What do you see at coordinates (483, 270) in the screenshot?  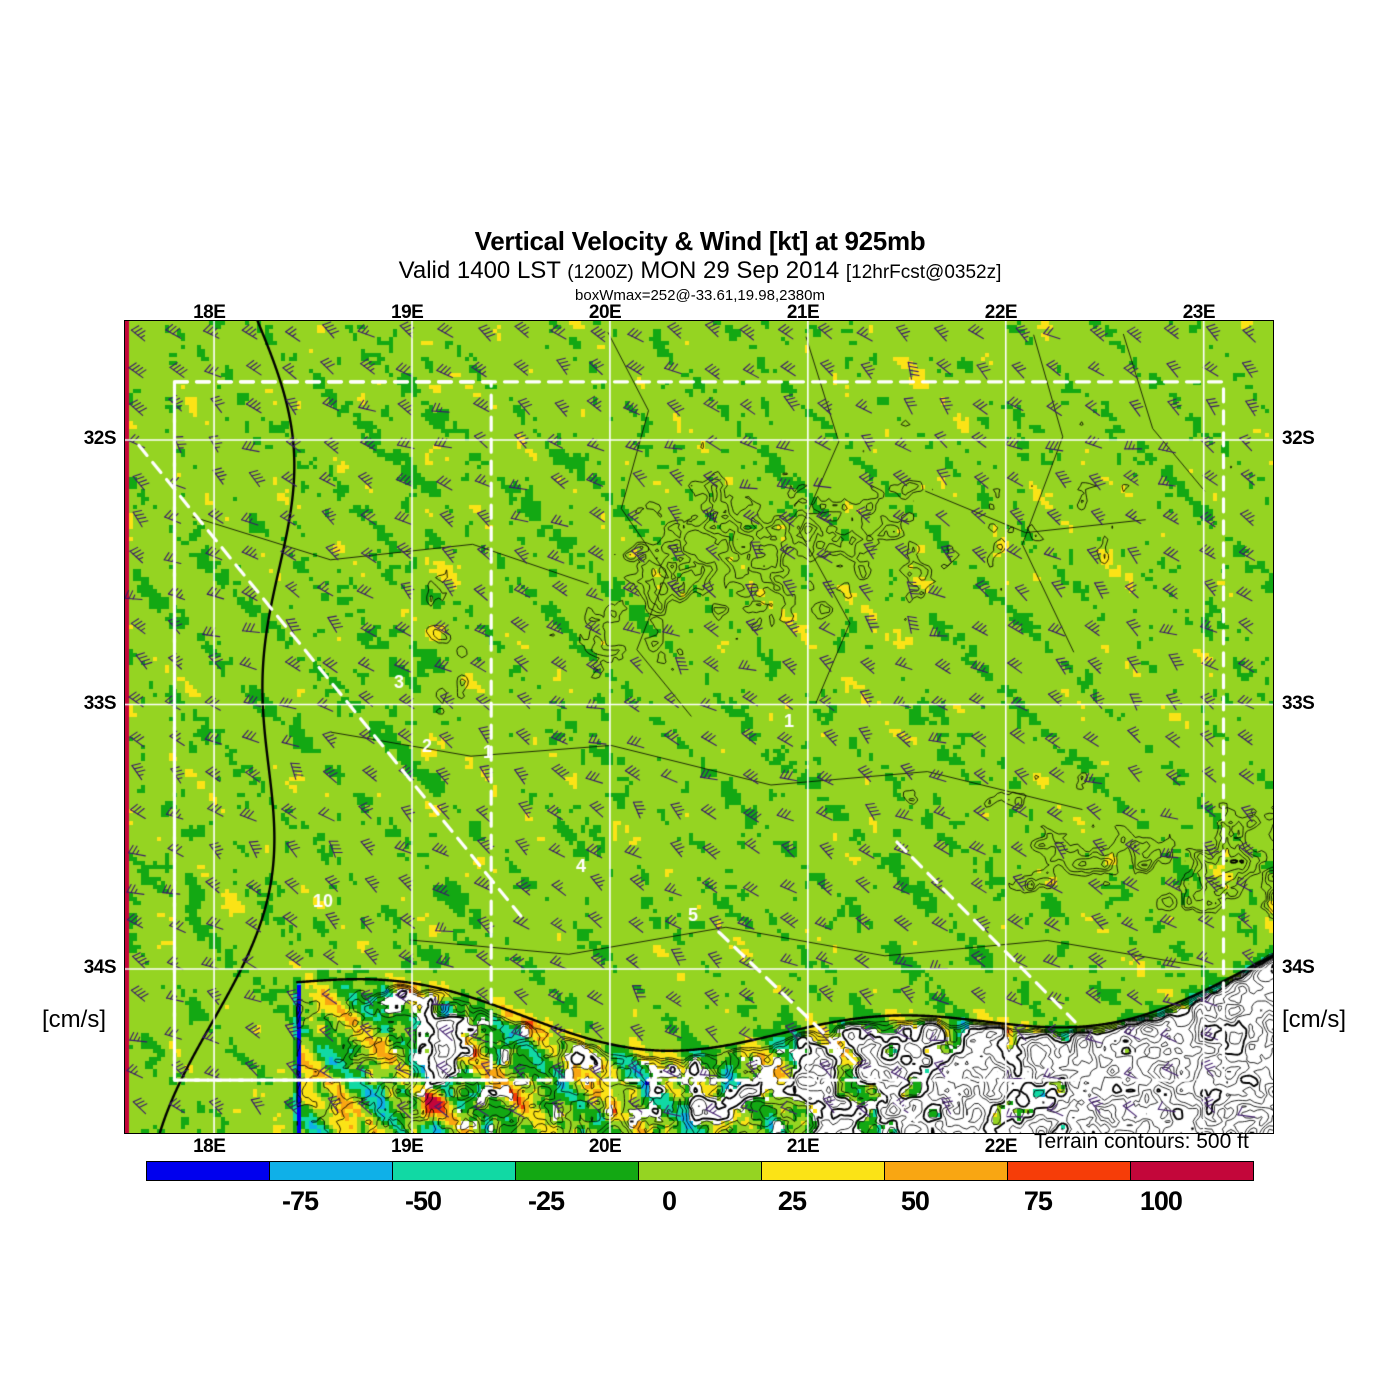 I see `valid-prefix: Valid 1400 LST` at bounding box center [483, 270].